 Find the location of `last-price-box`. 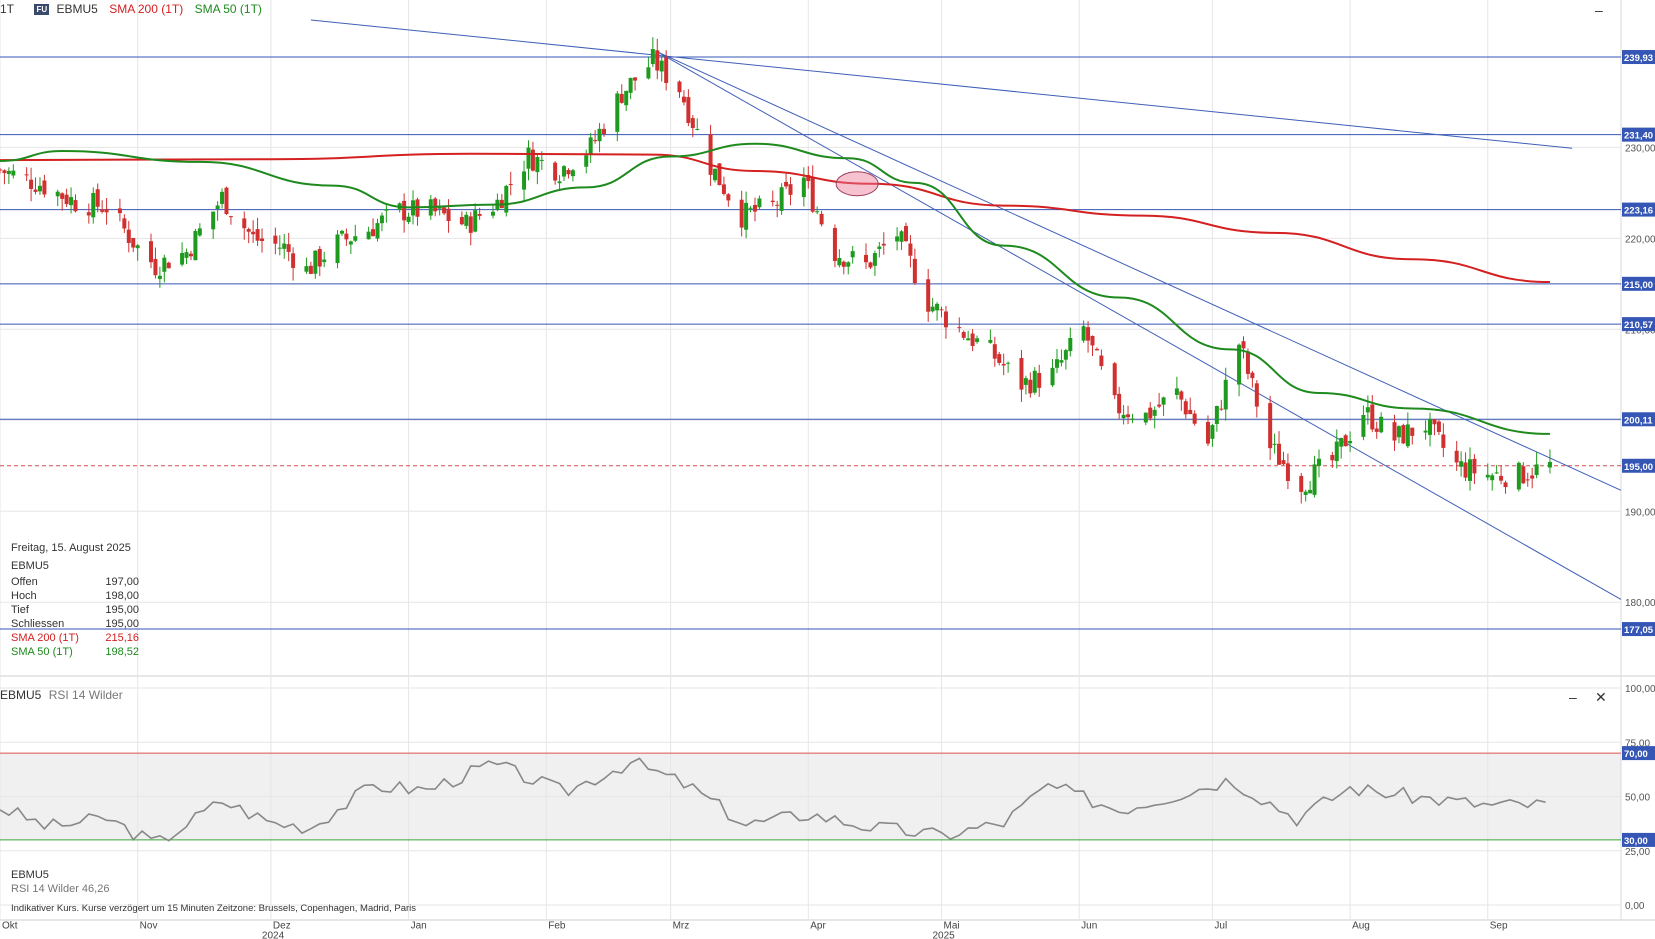

last-price-box is located at coordinates (1638, 465).